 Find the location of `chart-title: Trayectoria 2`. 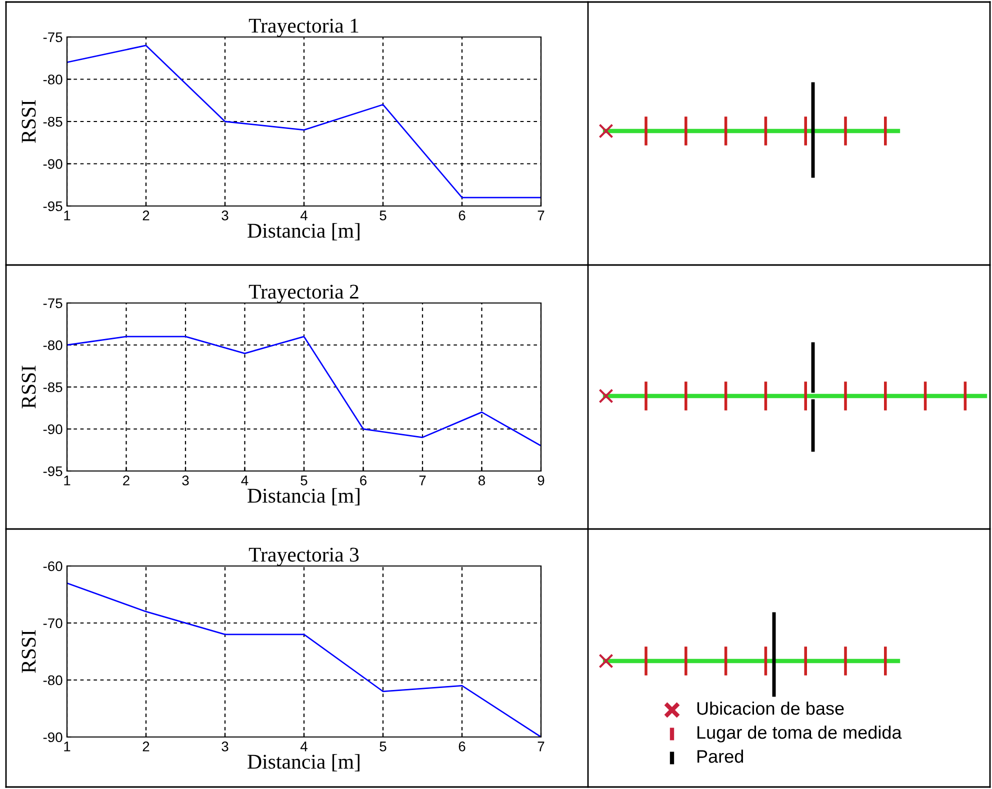

chart-title: Trayectoria 2 is located at coordinates (303, 293).